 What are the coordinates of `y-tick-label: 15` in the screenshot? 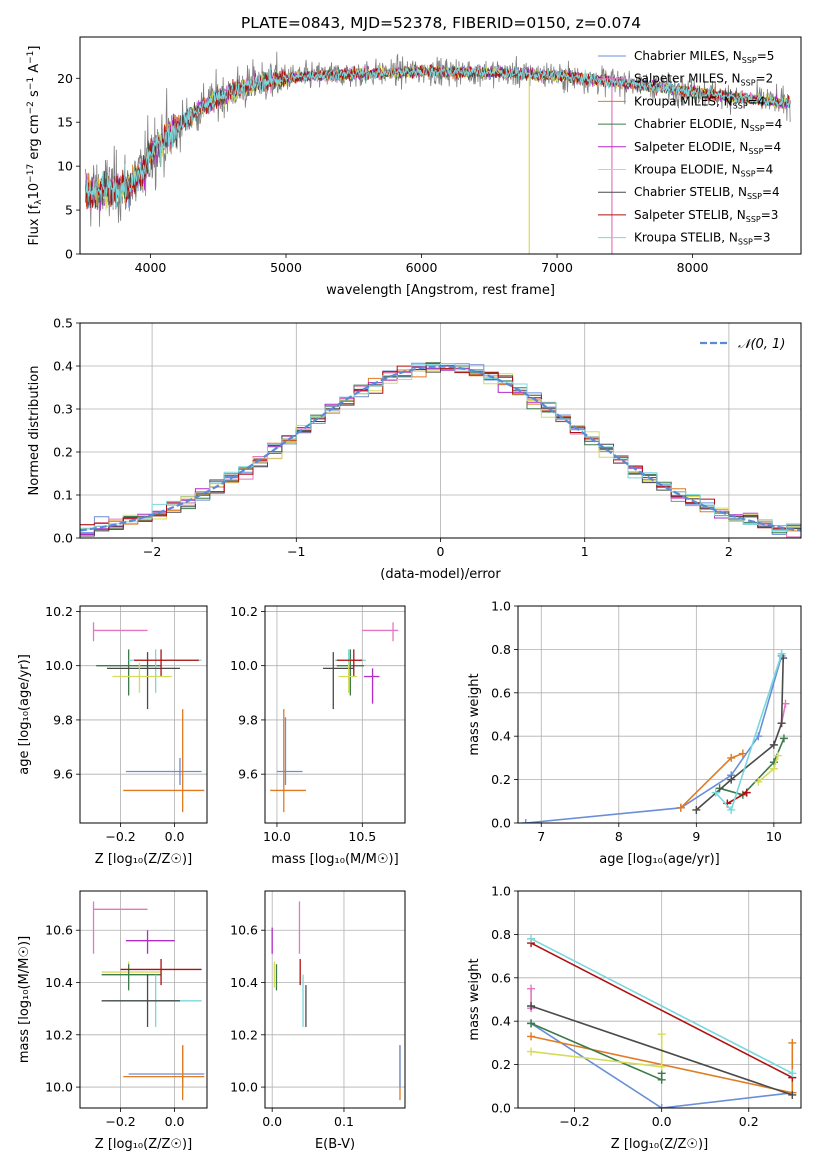 It's located at (65, 122).